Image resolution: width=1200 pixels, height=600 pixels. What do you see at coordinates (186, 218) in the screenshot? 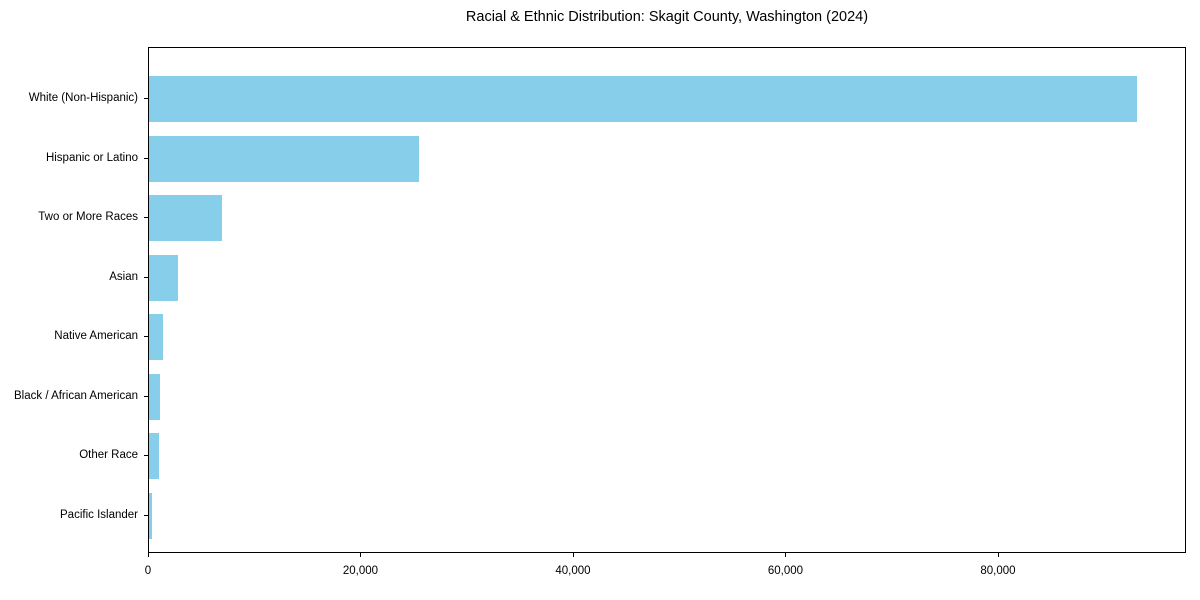
I see `bar-two-or-more-races` at bounding box center [186, 218].